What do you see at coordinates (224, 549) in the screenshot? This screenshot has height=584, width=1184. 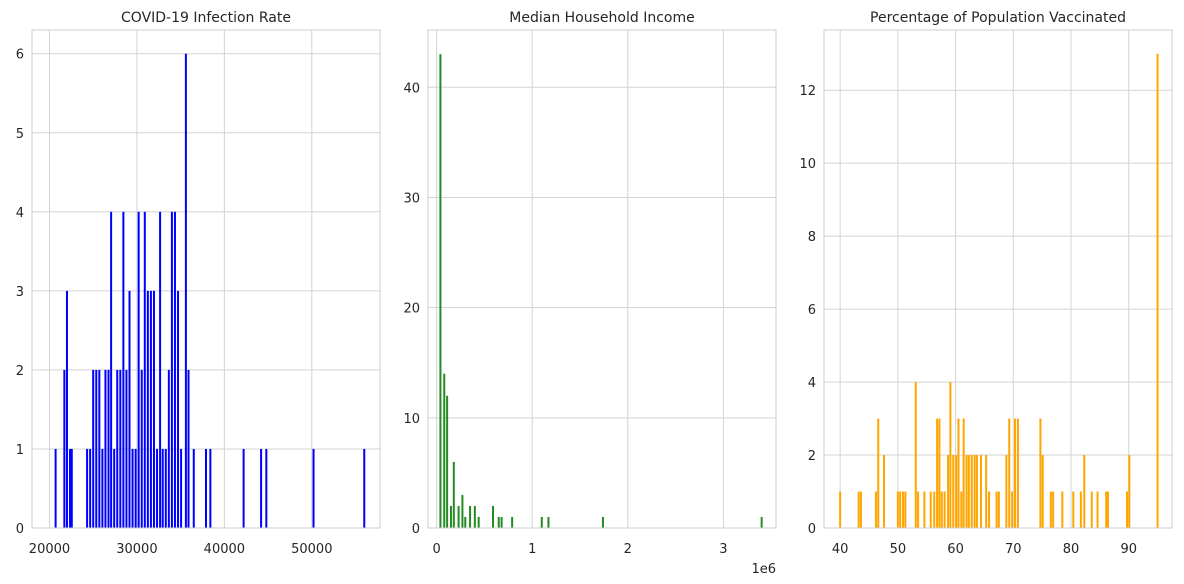 I see `x-tick-label: 40000` at bounding box center [224, 549].